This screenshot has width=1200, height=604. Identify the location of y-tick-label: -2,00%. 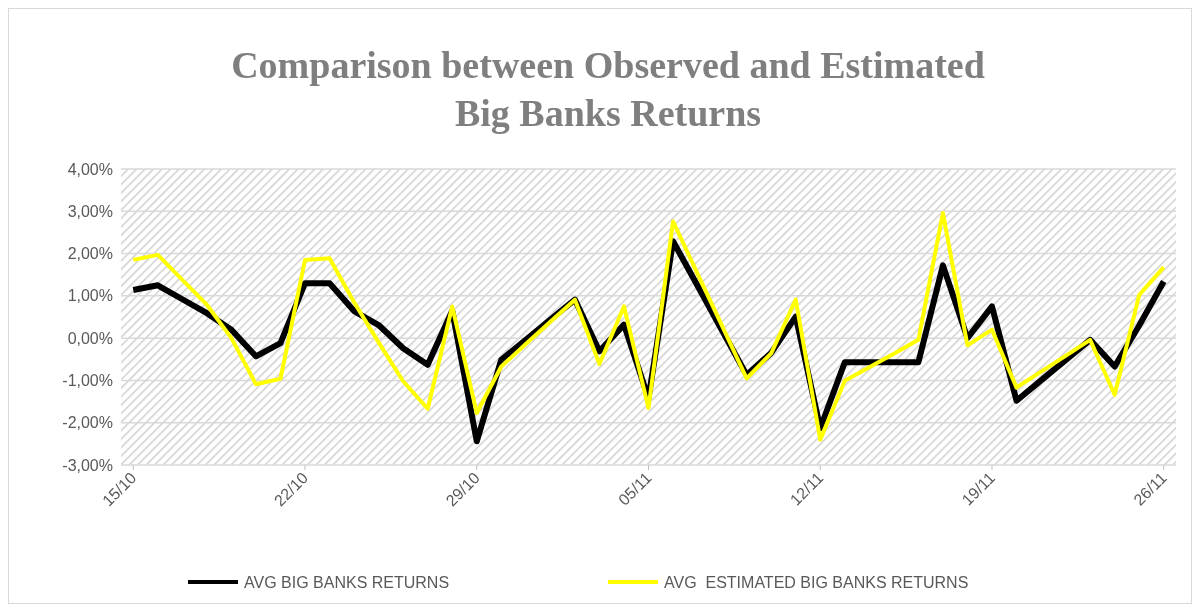
(87, 423).